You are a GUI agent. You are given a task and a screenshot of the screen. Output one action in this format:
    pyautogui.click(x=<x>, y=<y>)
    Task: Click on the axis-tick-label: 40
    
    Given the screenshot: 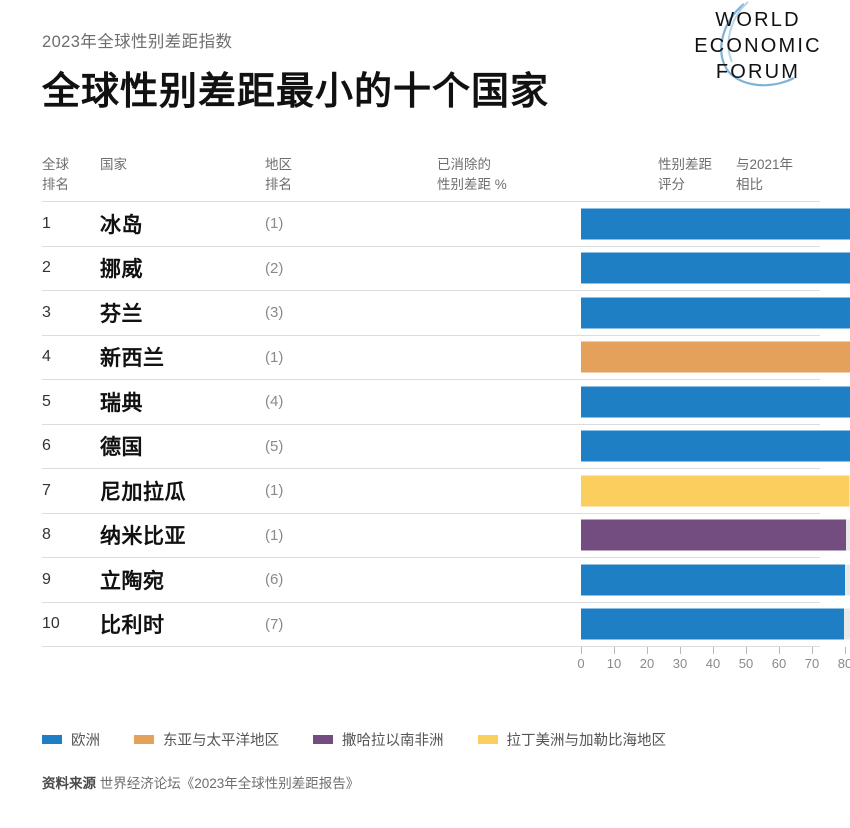 What is the action you would take?
    pyautogui.click(x=713, y=663)
    